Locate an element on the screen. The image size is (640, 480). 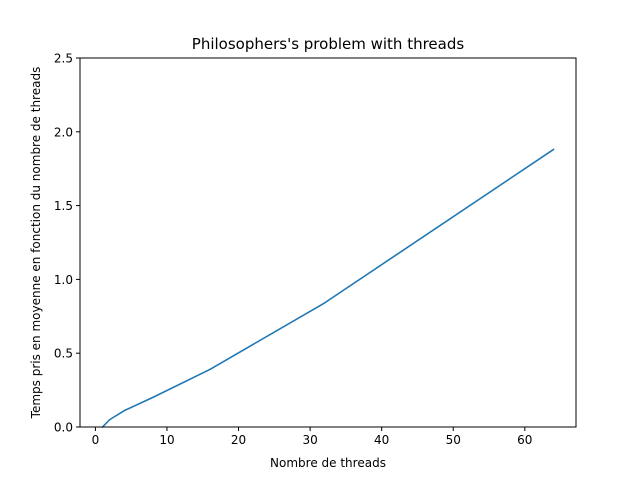
x-axis-ticks: 0 10 20 30 40 50 60 is located at coordinates (312, 437).